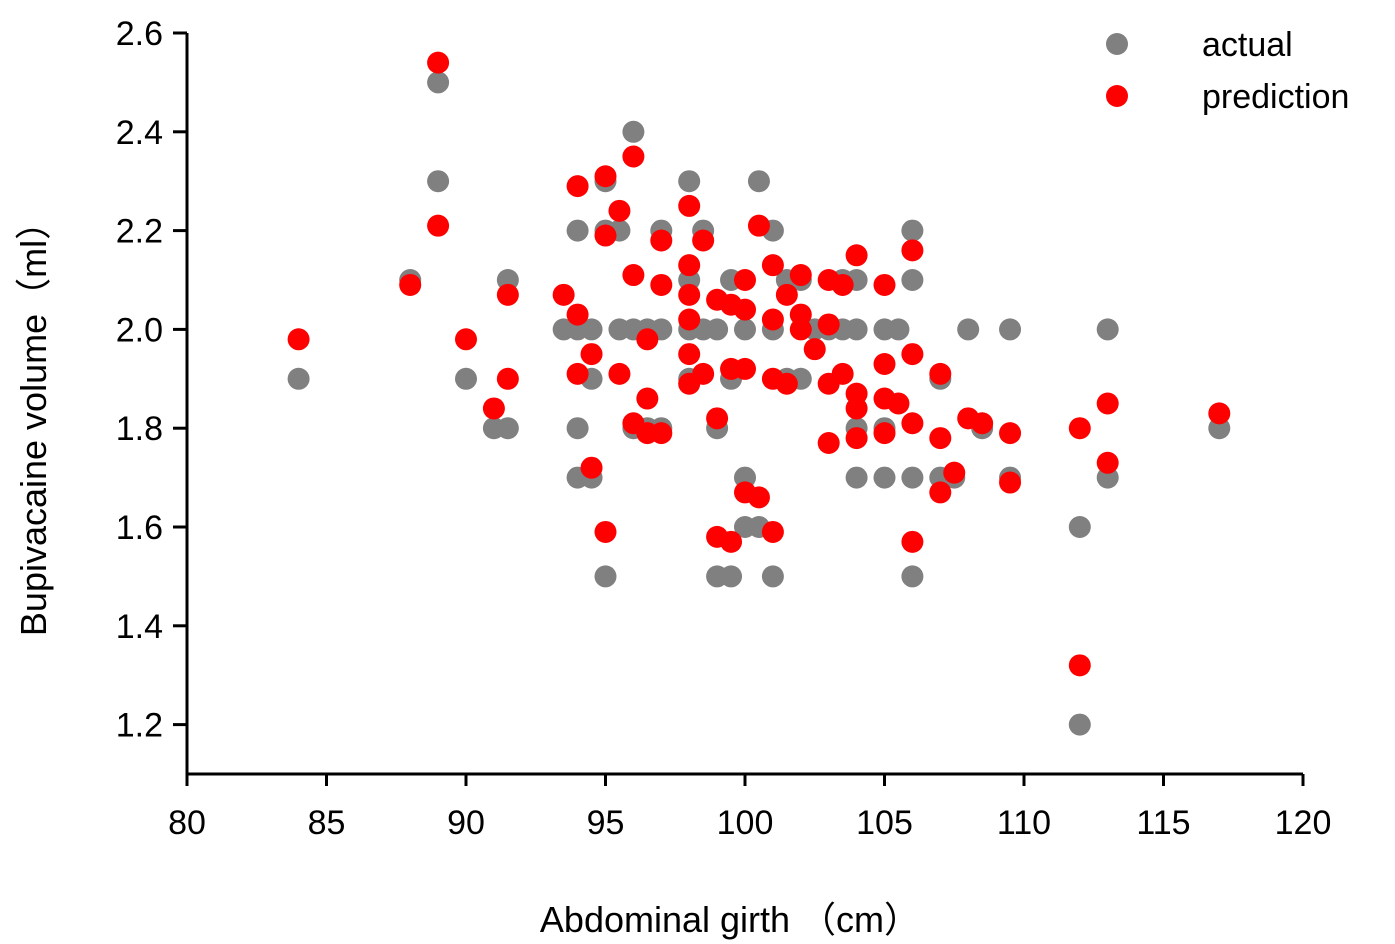 The height and width of the screenshot is (944, 1395). I want to click on y-tick-label: 1.2, so click(139, 726).